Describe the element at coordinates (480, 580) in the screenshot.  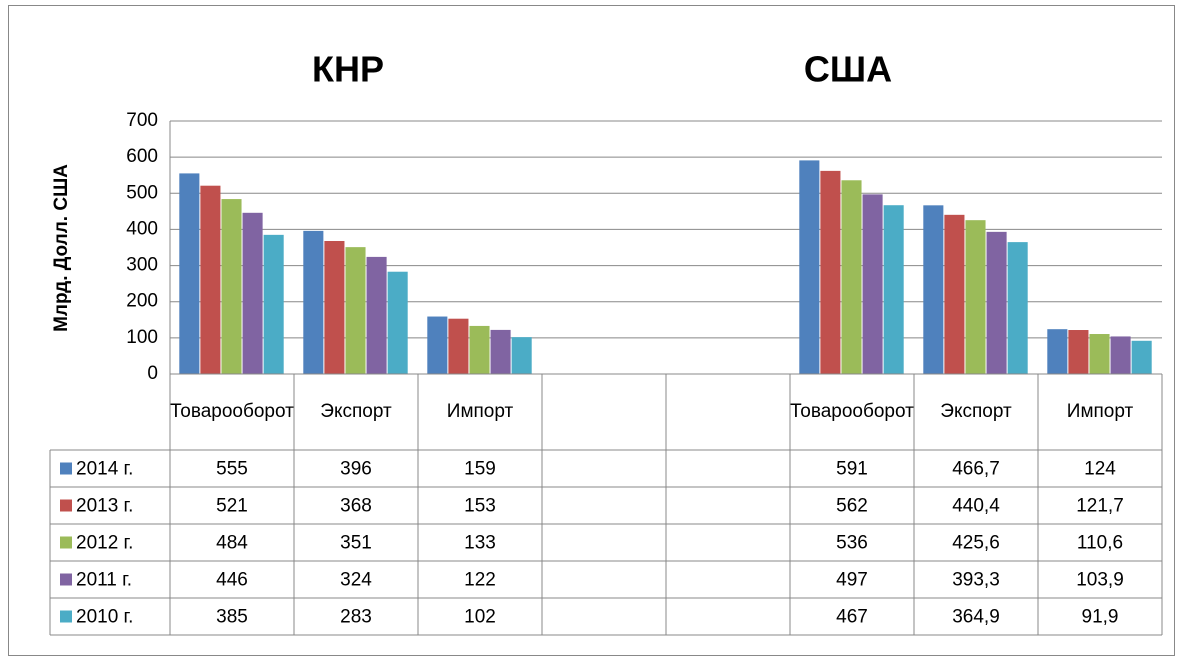
I see `data-label: 122` at that location.